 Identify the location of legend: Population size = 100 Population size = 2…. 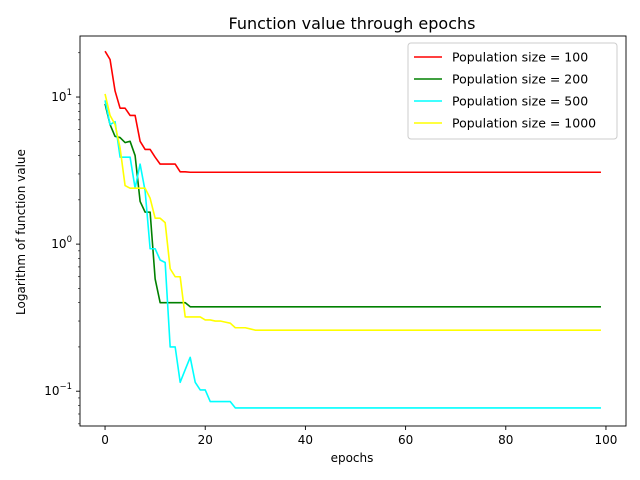
(512, 91).